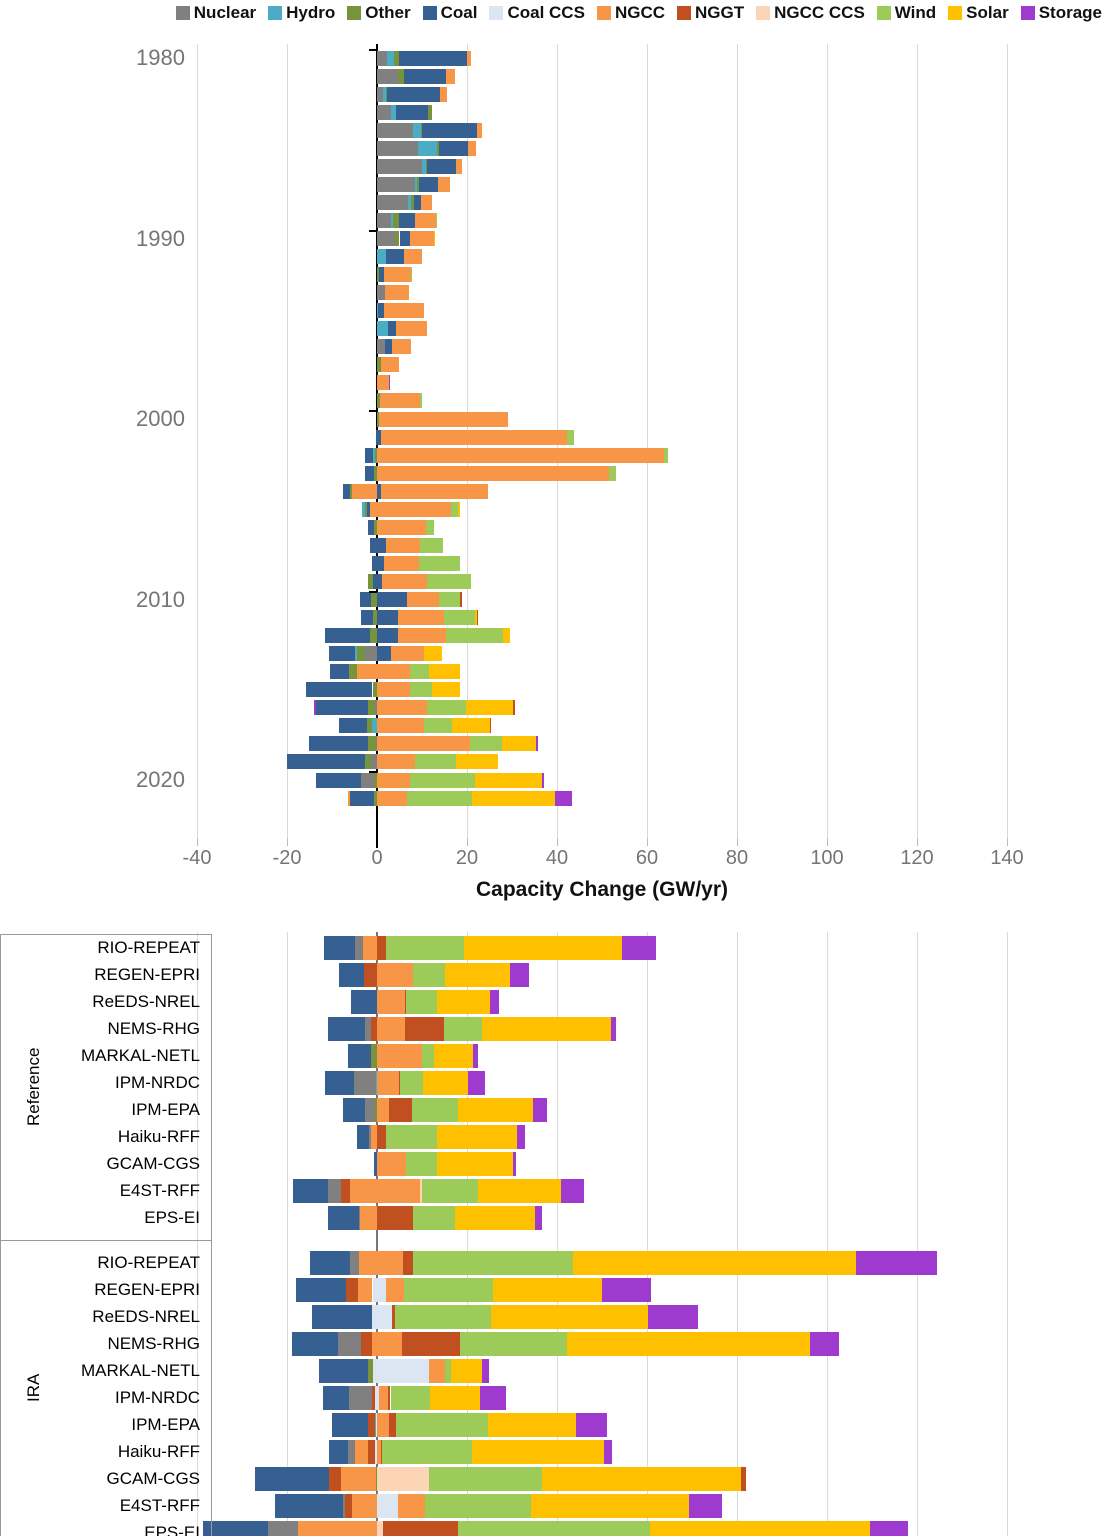 The height and width of the screenshot is (1536, 1104). What do you see at coordinates (165, 1109) in the screenshot?
I see `model-label-ipm-epa: IPM-EPA` at bounding box center [165, 1109].